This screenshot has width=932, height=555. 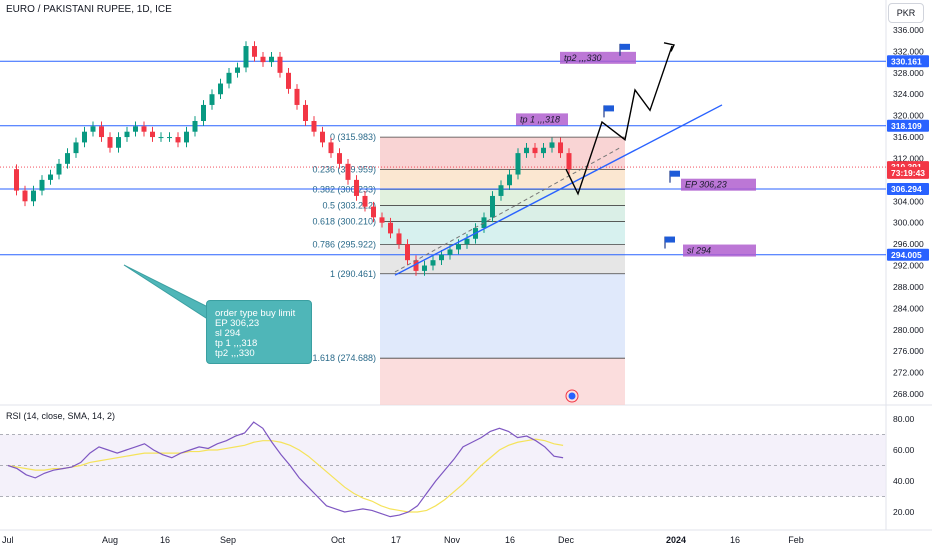 What do you see at coordinates (89, 9) in the screenshot?
I see `chart-title: EURO / PAKISTANI RUPEE, 1D, ICE` at bounding box center [89, 9].